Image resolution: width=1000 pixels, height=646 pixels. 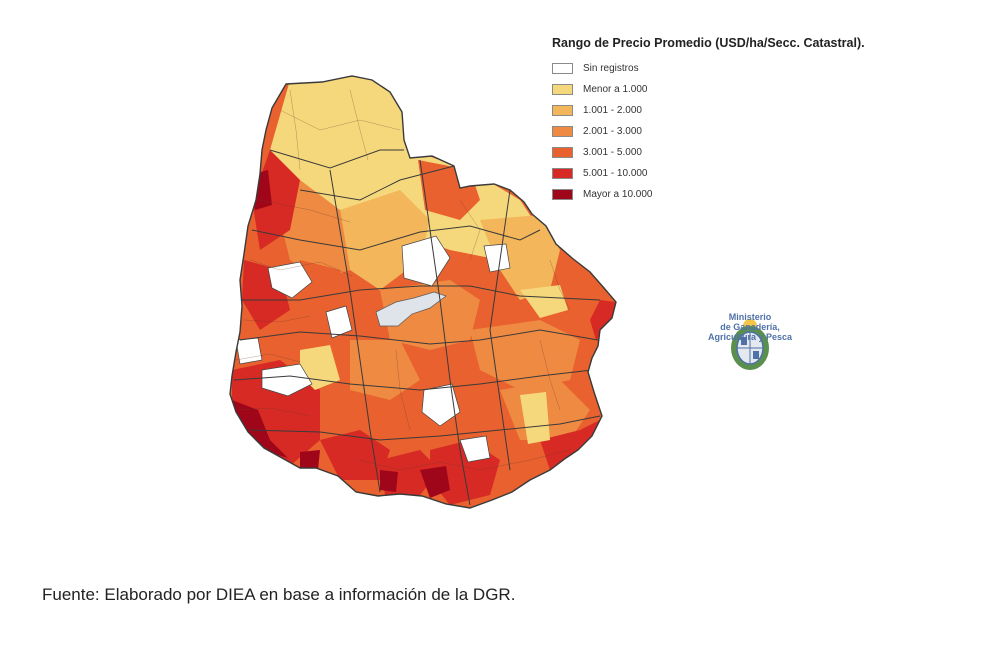 What do you see at coordinates (708, 68) in the screenshot?
I see `legend-item: Sin registros` at bounding box center [708, 68].